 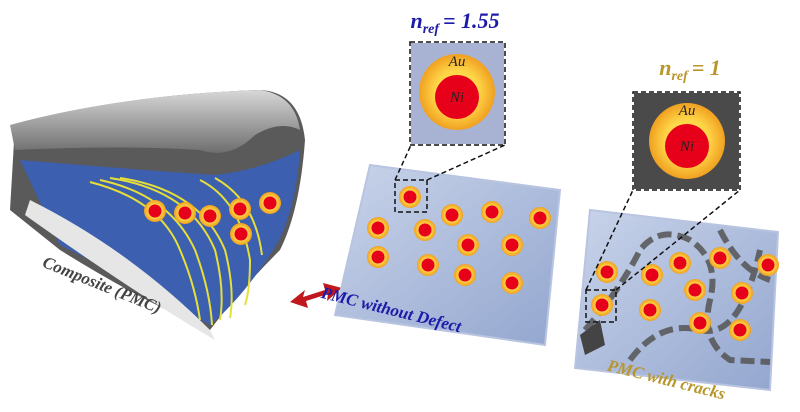 I want to click on n-ref-label: nref = 1, so click(x=690, y=69).